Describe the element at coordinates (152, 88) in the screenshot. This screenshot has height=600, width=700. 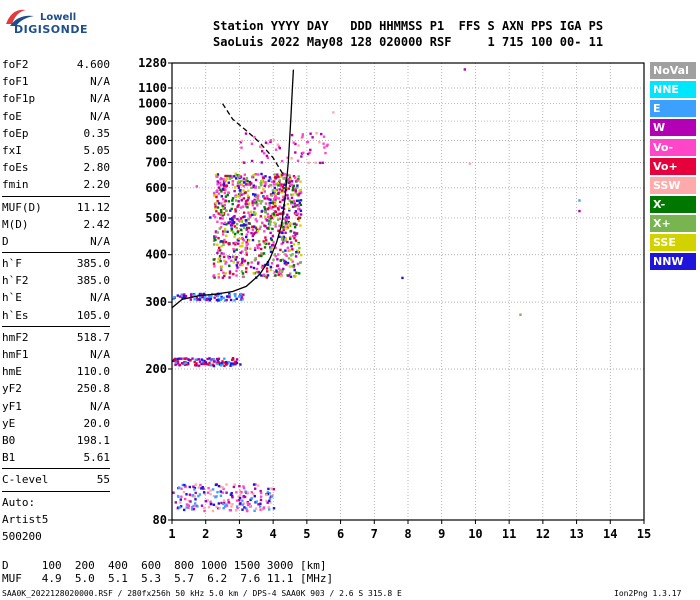
I see `y-tick-label: 1100` at that location.